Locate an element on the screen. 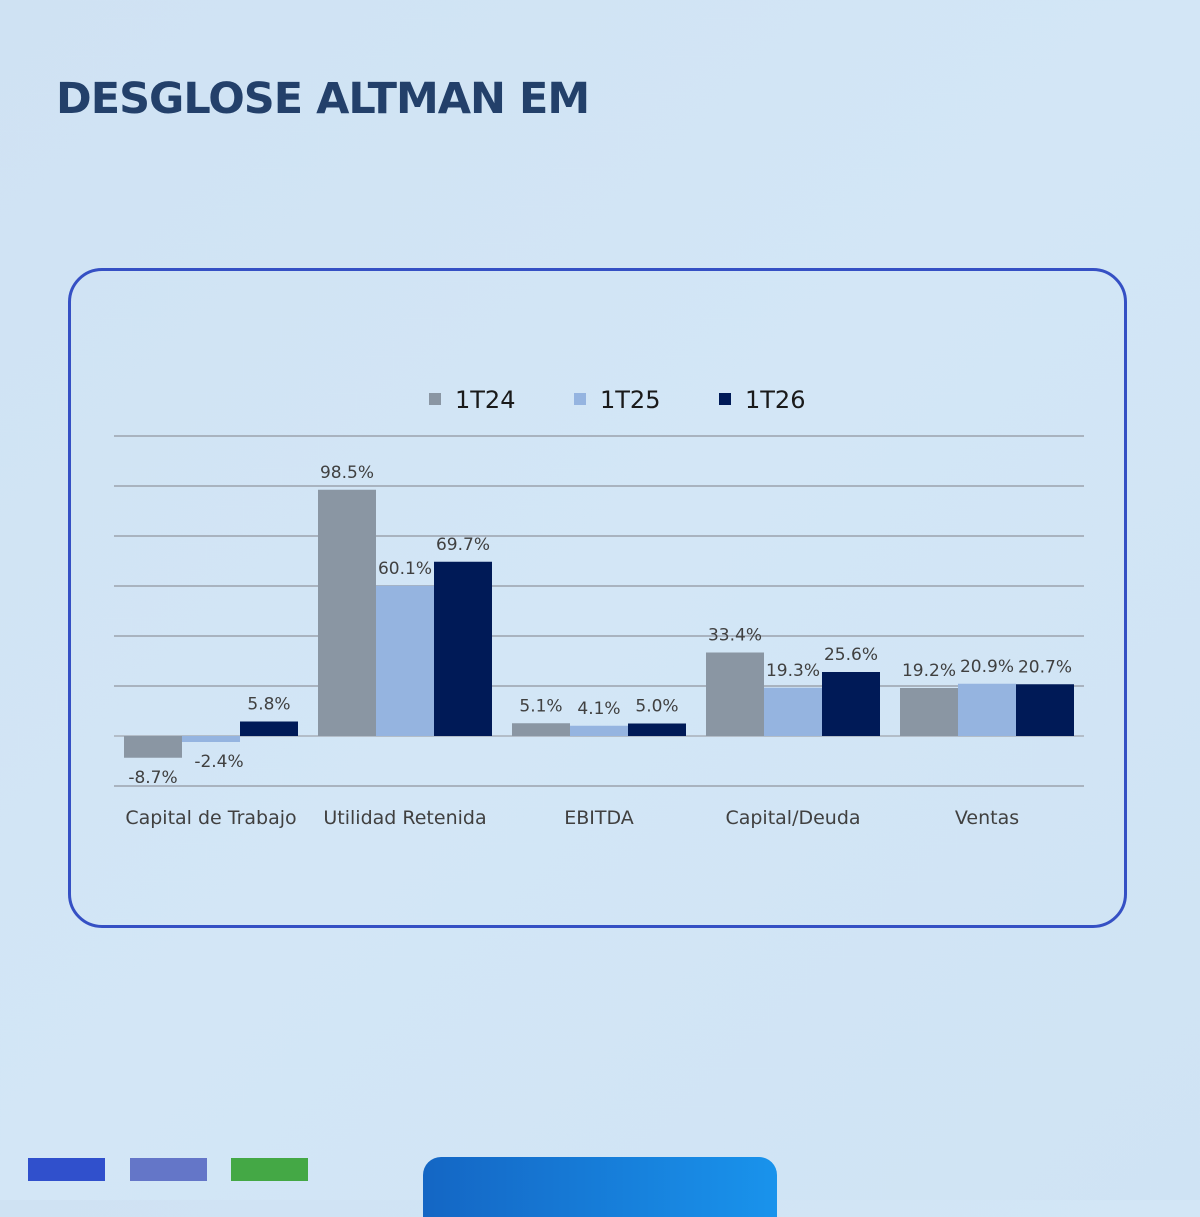 This screenshot has width=1200, height=1217. data-label: 33.4% is located at coordinates (735, 636).